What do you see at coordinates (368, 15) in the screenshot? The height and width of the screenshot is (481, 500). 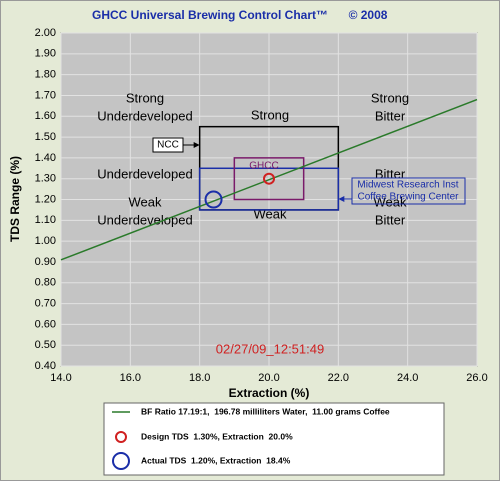 I see `chart-subtitle: © 2008` at bounding box center [368, 15].